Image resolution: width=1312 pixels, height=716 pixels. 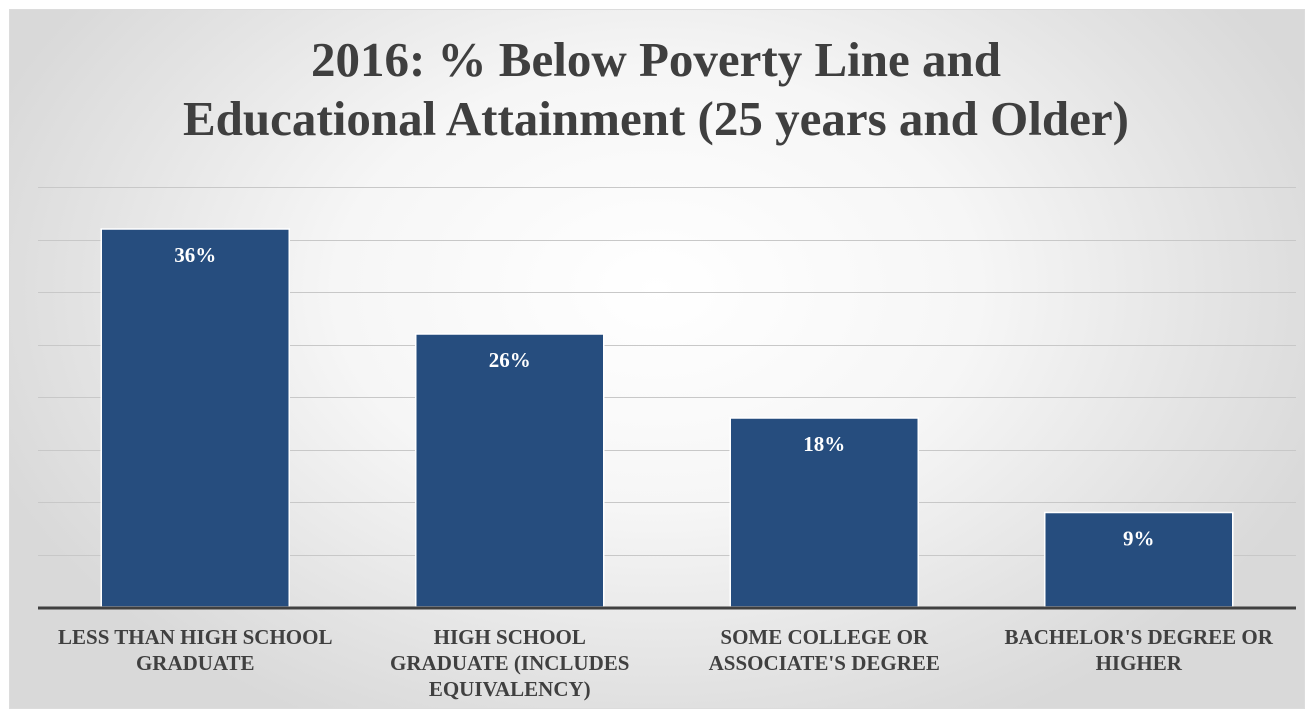 What do you see at coordinates (195, 650) in the screenshot?
I see `category-label-1: LESS THAN HIGH SCHOOL GRADUATE` at bounding box center [195, 650].